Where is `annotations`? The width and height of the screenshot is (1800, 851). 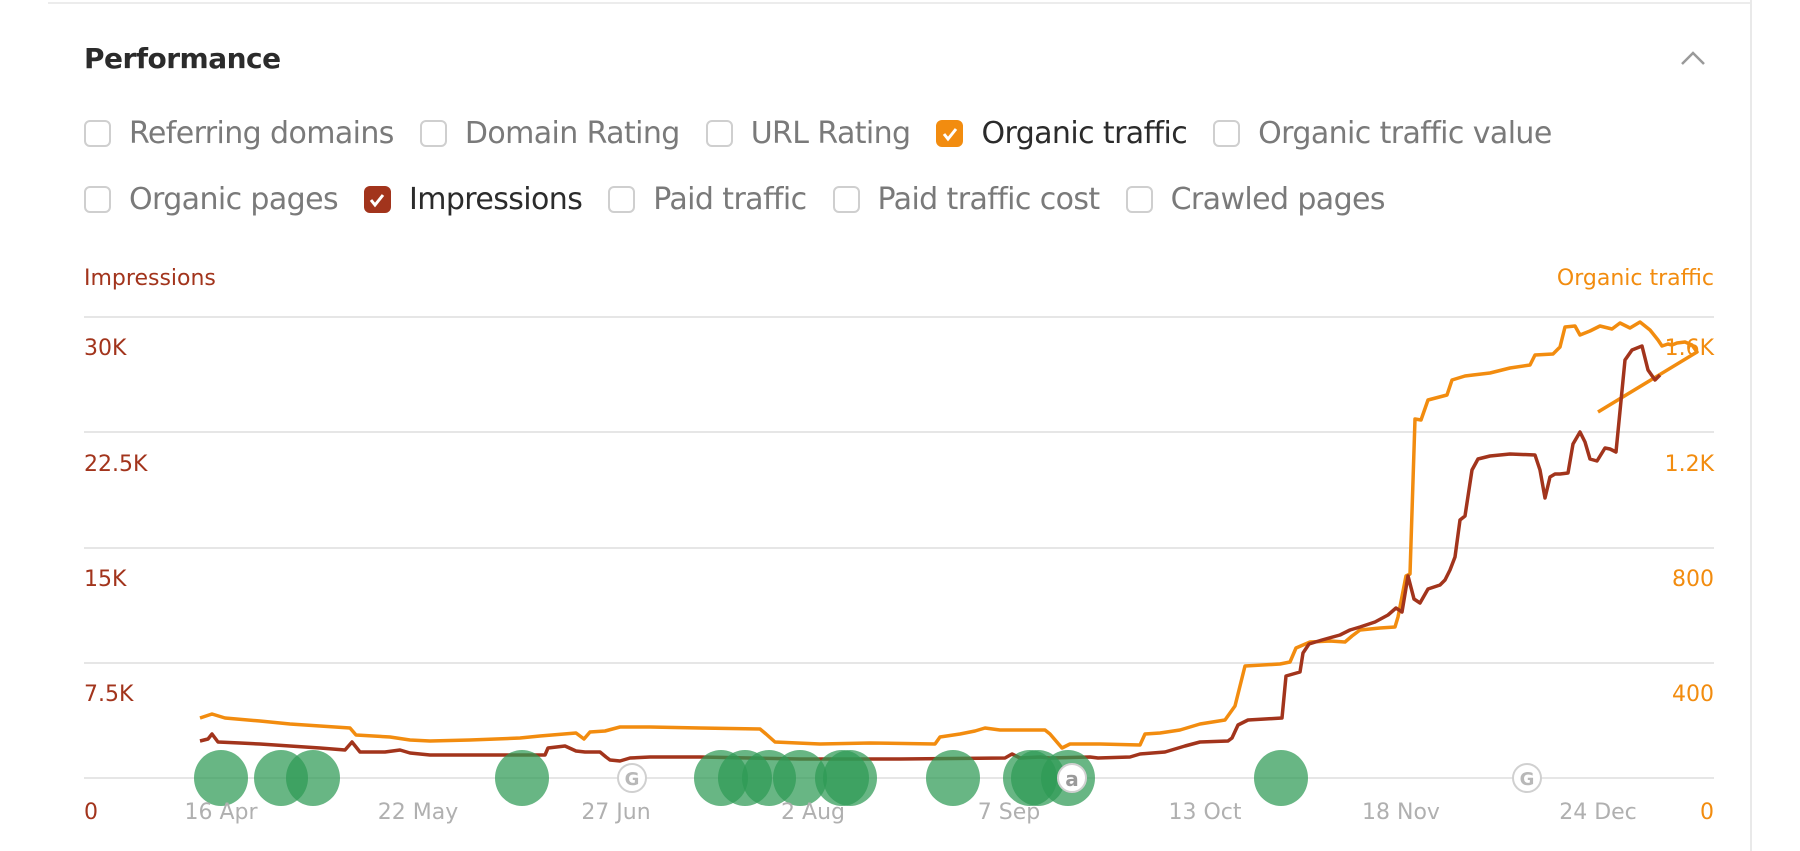
annotations is located at coordinates (751, 778).